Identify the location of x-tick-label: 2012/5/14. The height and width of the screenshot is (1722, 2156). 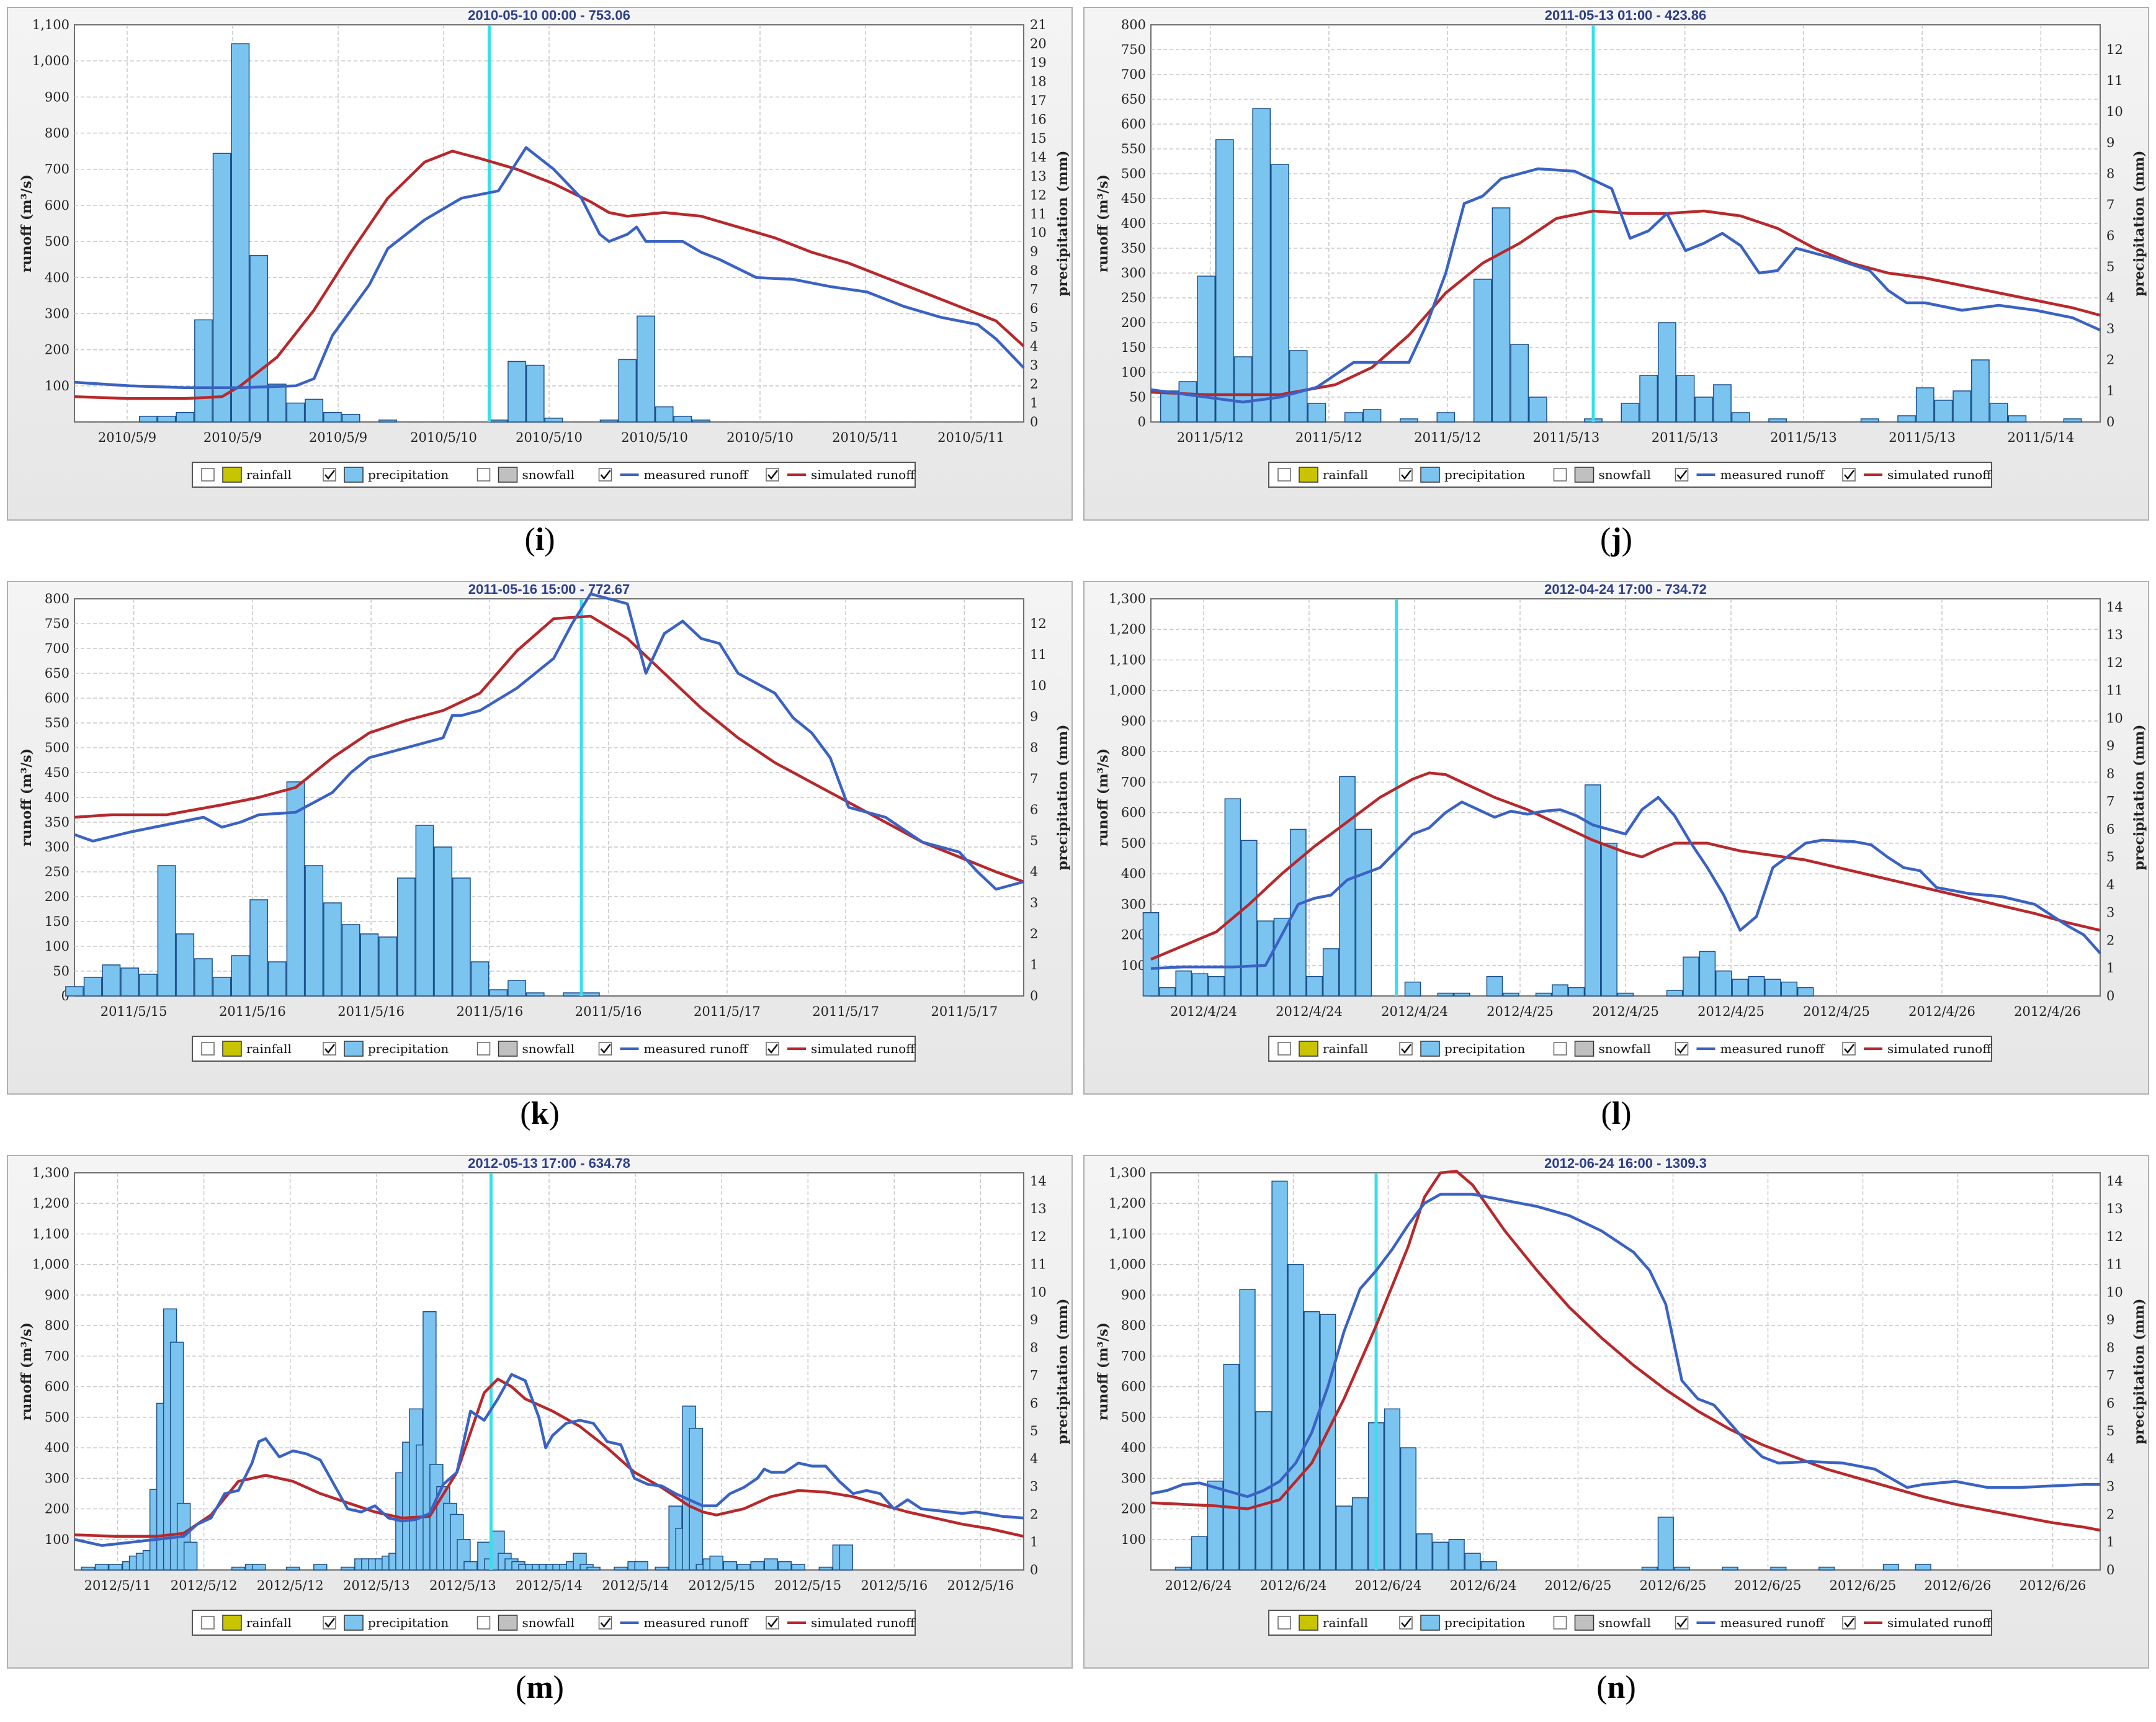
(635, 1585).